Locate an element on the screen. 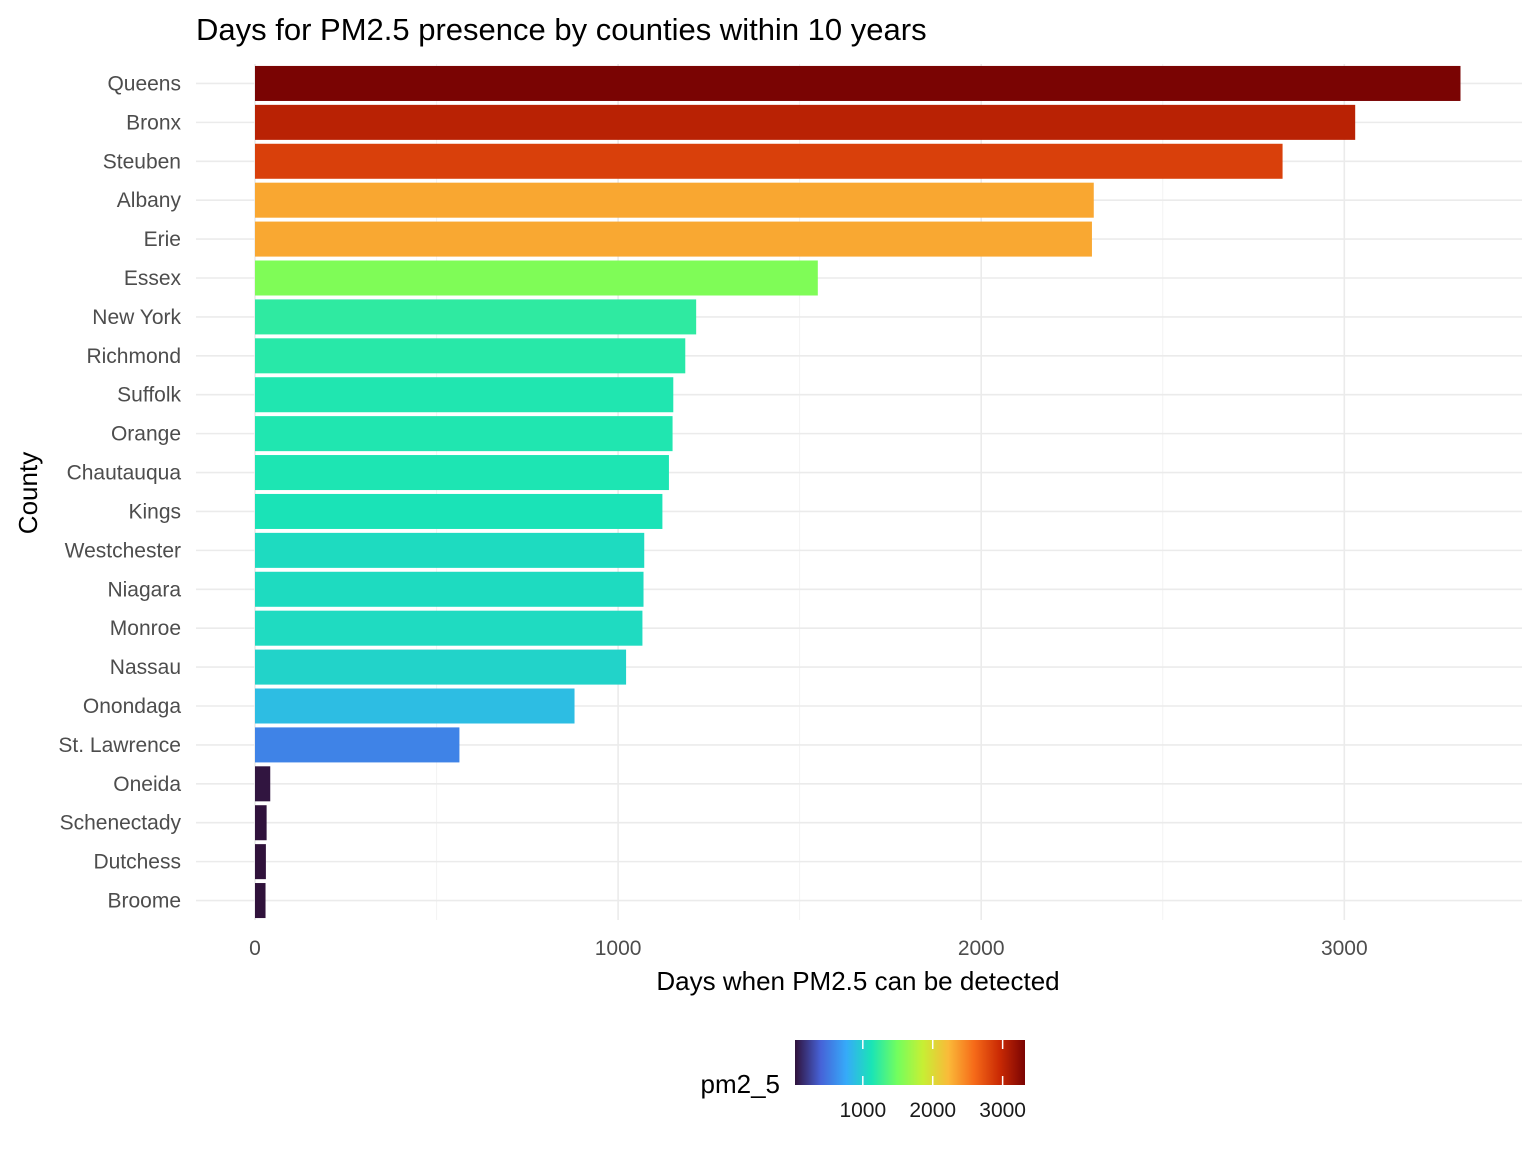  y-tick-label: Monroe is located at coordinates (145, 628).